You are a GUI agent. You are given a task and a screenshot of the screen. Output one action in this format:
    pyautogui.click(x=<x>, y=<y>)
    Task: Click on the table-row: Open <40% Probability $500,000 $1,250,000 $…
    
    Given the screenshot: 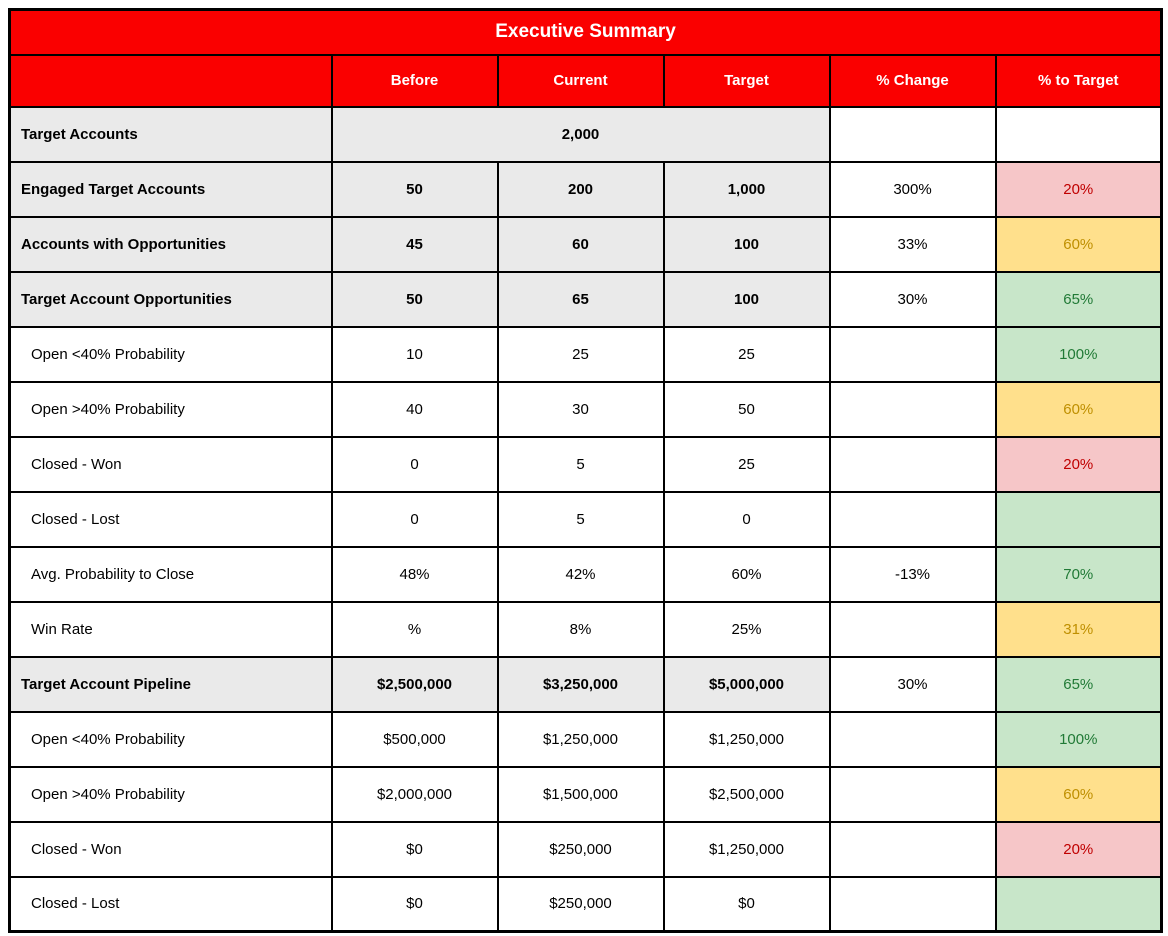 What is the action you would take?
    pyautogui.click(x=585, y=739)
    